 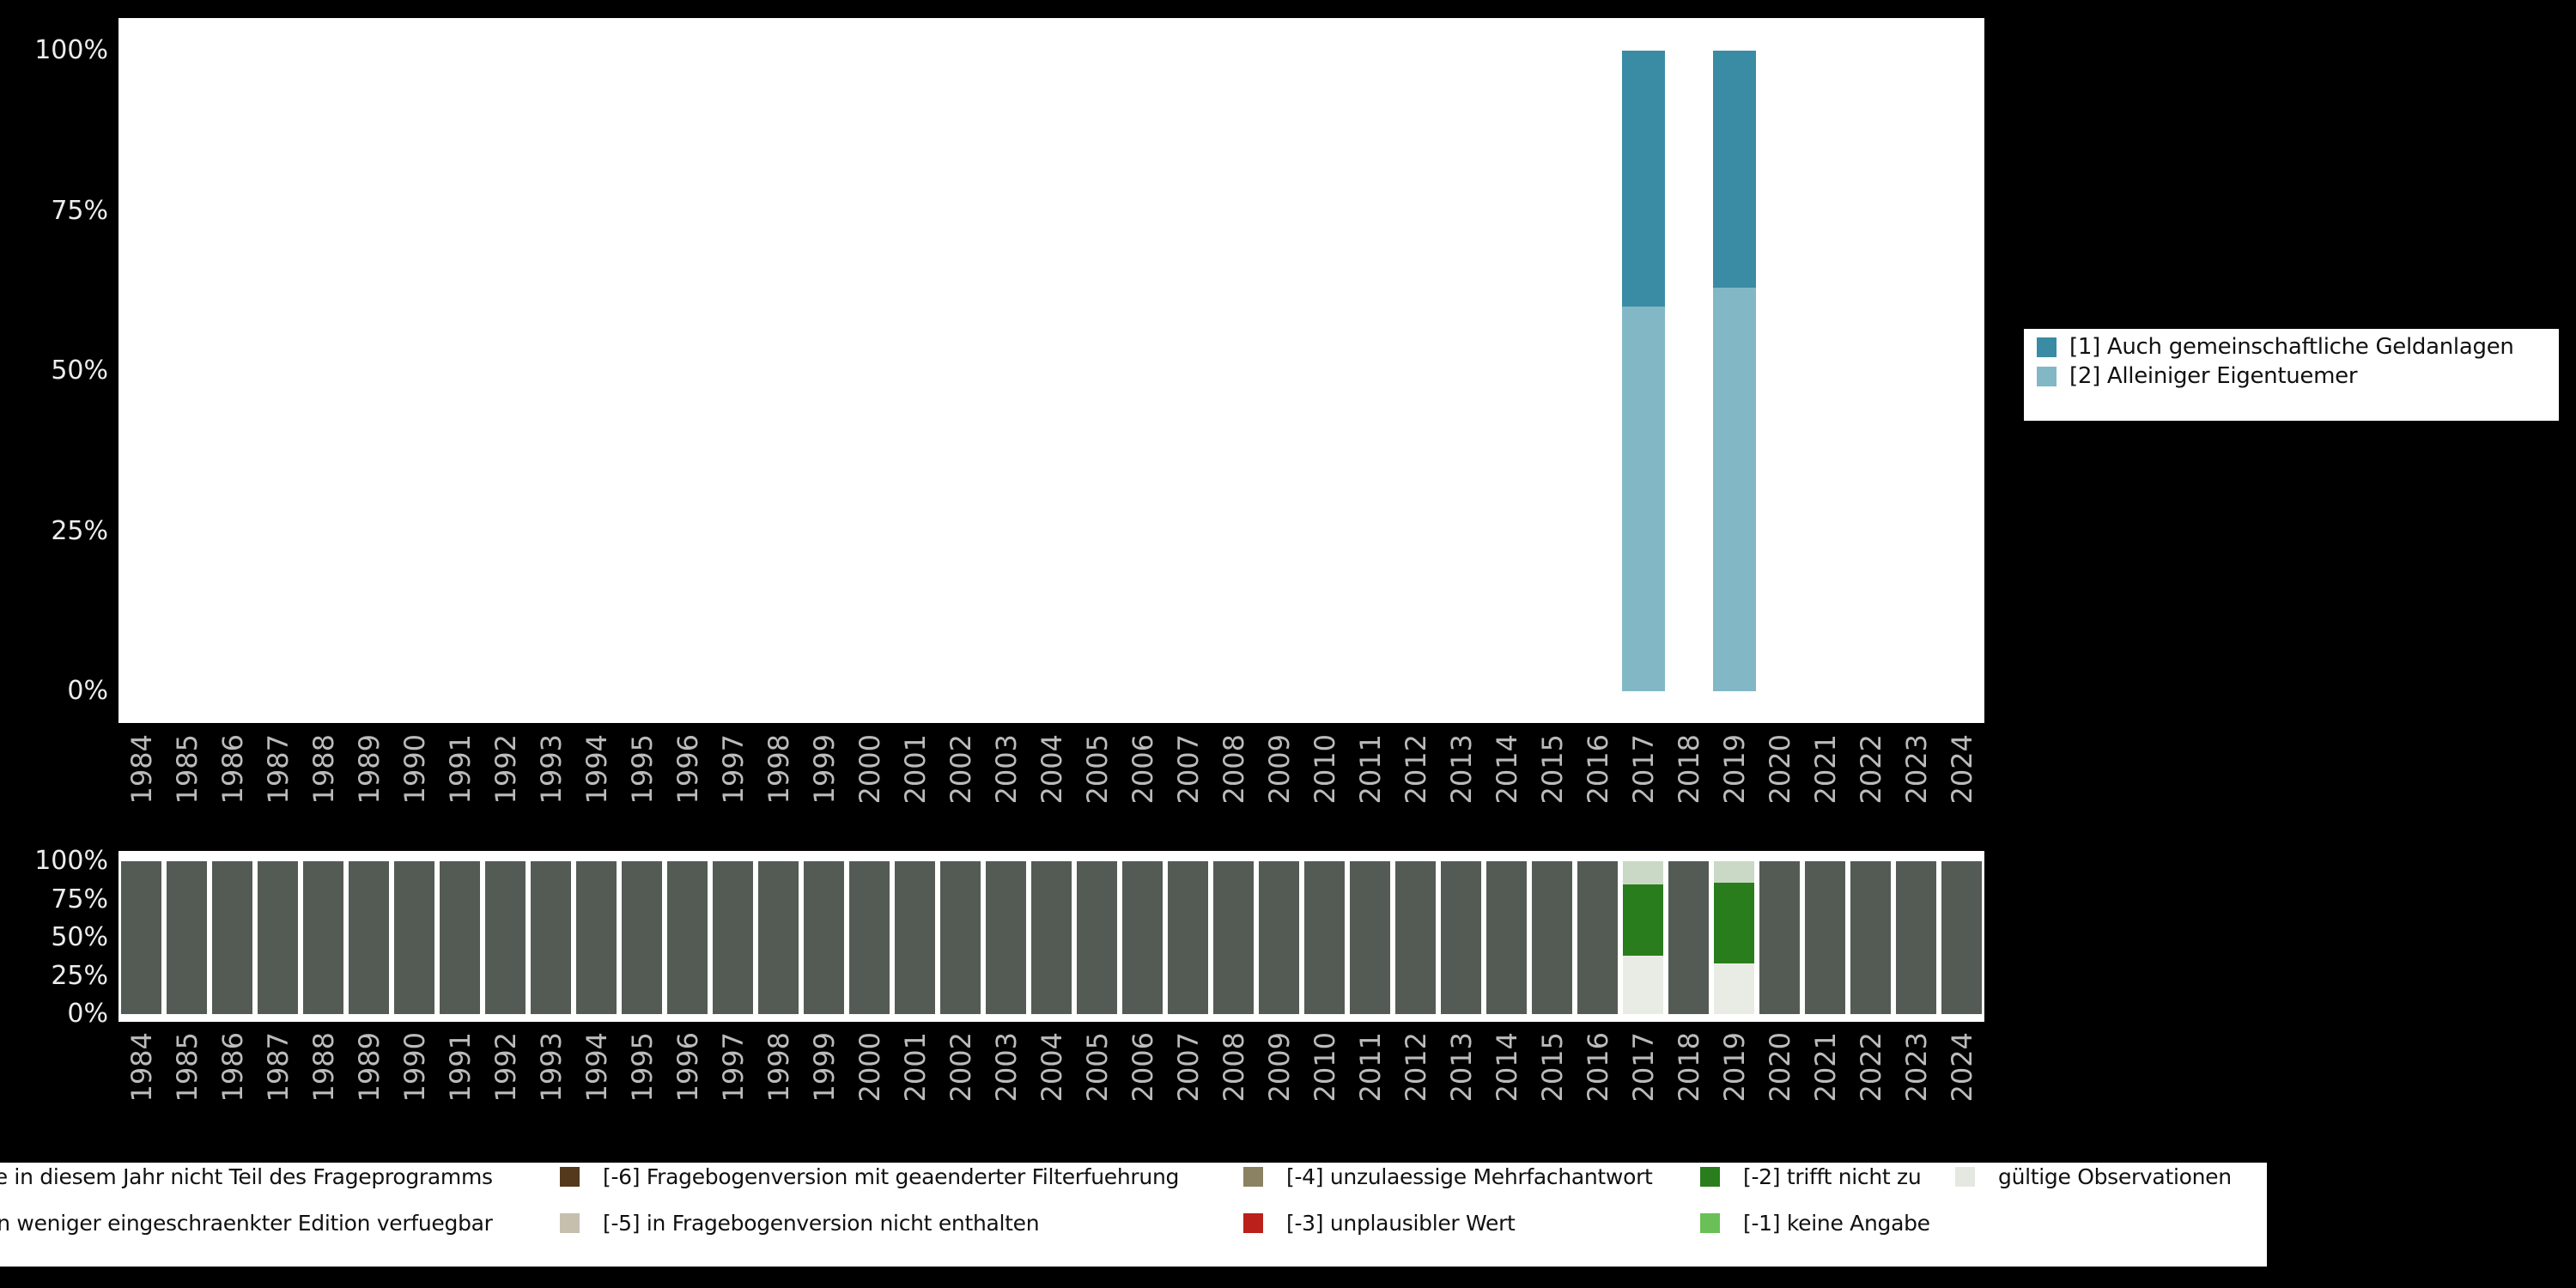 I want to click on legend-label: [-4] unzulaessige Mehrfachantwort, so click(x=1470, y=1177).